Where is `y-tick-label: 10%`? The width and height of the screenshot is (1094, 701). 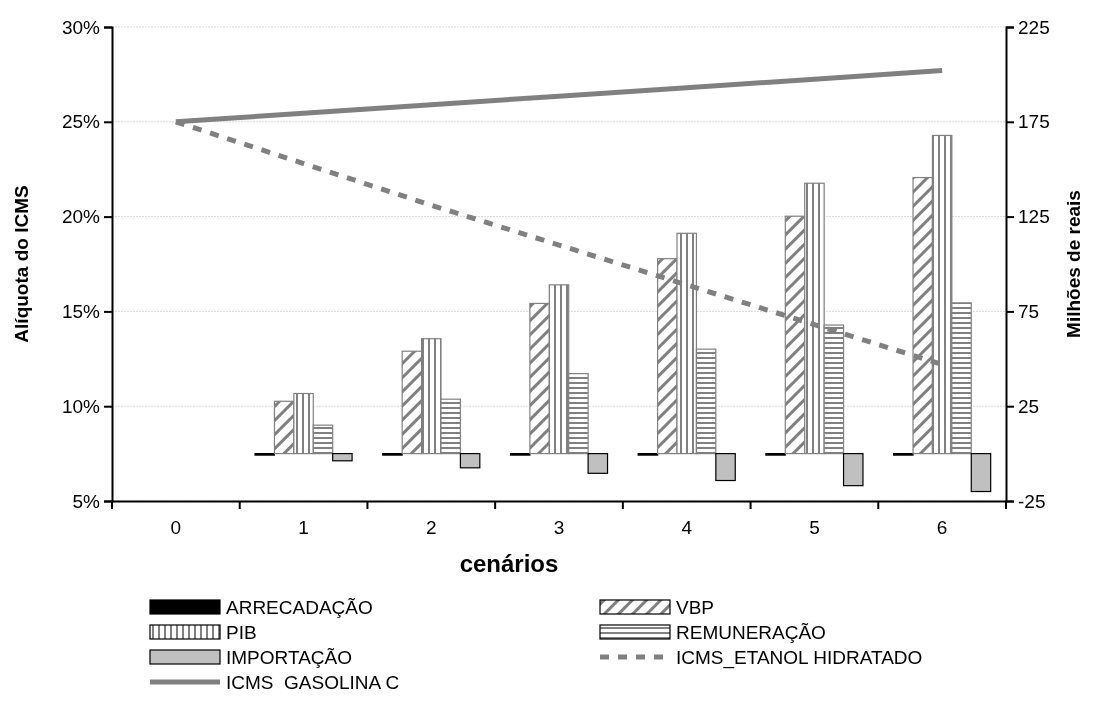 y-tick-label: 10% is located at coordinates (81, 406).